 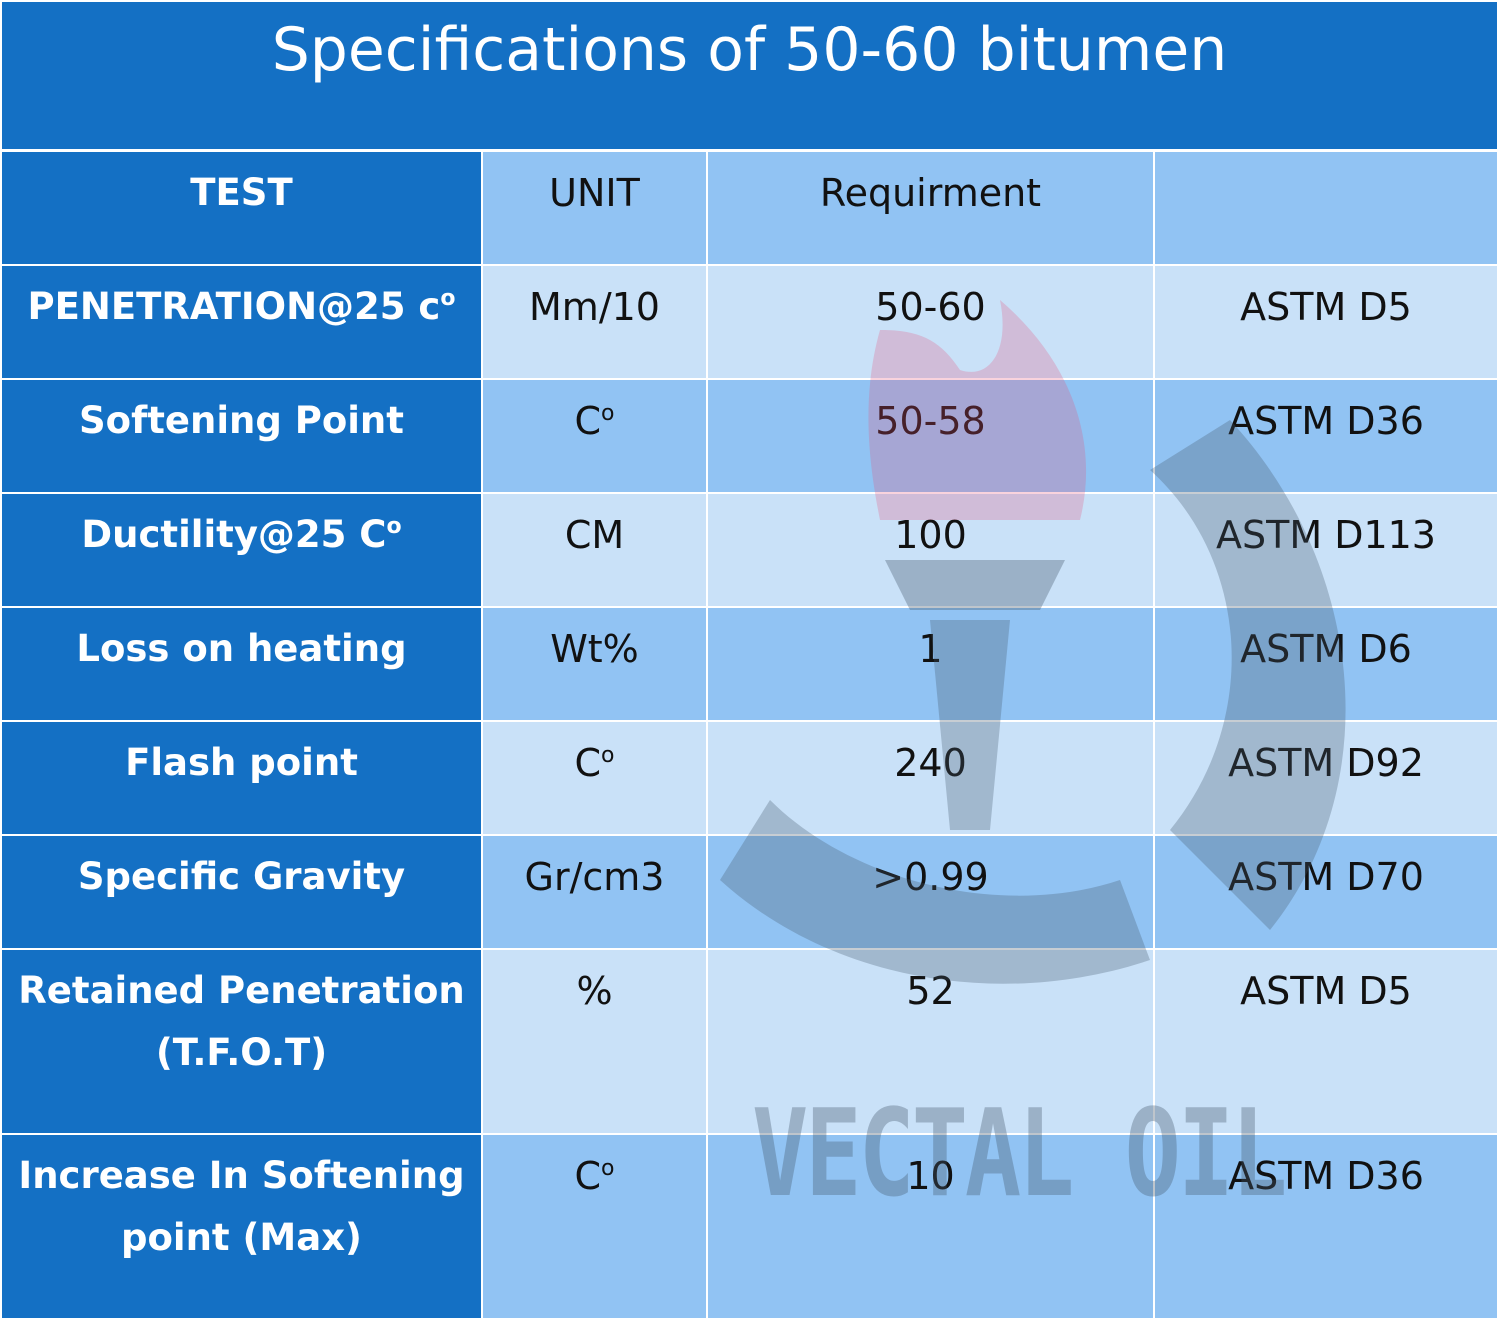 What do you see at coordinates (594, 208) in the screenshot?
I see `cell: UNIT` at bounding box center [594, 208].